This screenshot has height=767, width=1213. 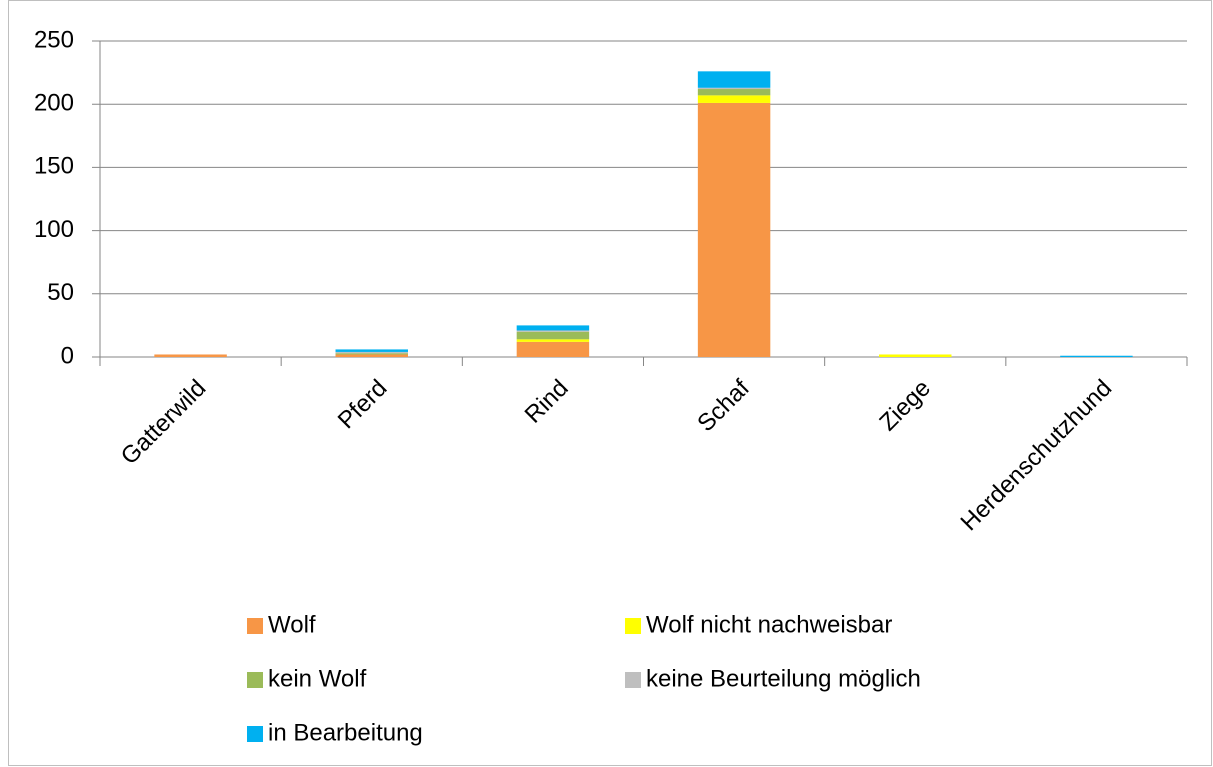 What do you see at coordinates (54, 166) in the screenshot?
I see `y-tick-label: 150` at bounding box center [54, 166].